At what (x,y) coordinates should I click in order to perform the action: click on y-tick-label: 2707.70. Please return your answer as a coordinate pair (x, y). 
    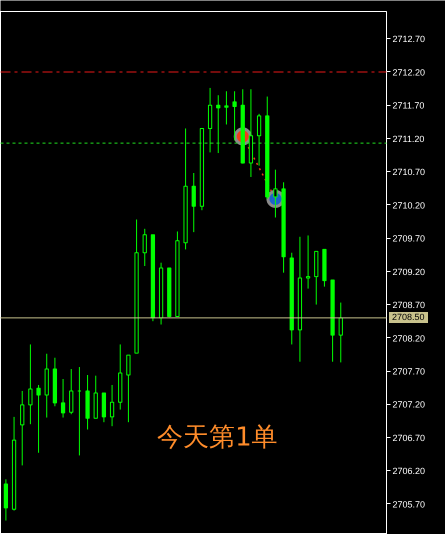
    Looking at the image, I should click on (409, 371).